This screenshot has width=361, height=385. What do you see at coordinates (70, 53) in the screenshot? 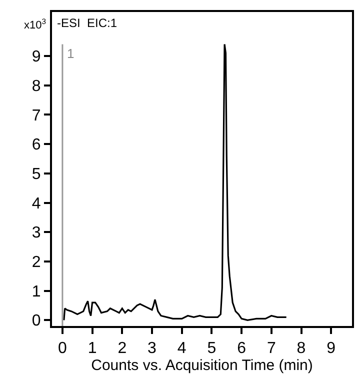
I see `annotation: 1` at bounding box center [70, 53].